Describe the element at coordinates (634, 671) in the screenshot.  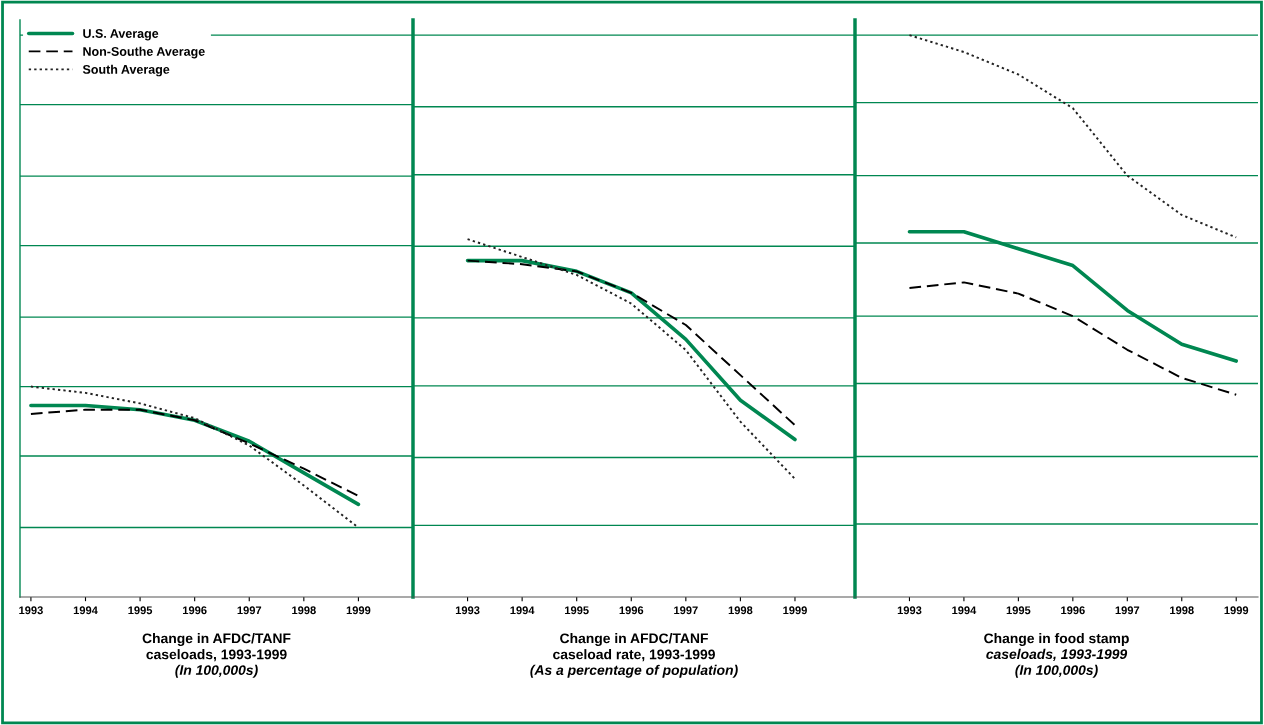
I see `text: (As a percentage of population)` at that location.